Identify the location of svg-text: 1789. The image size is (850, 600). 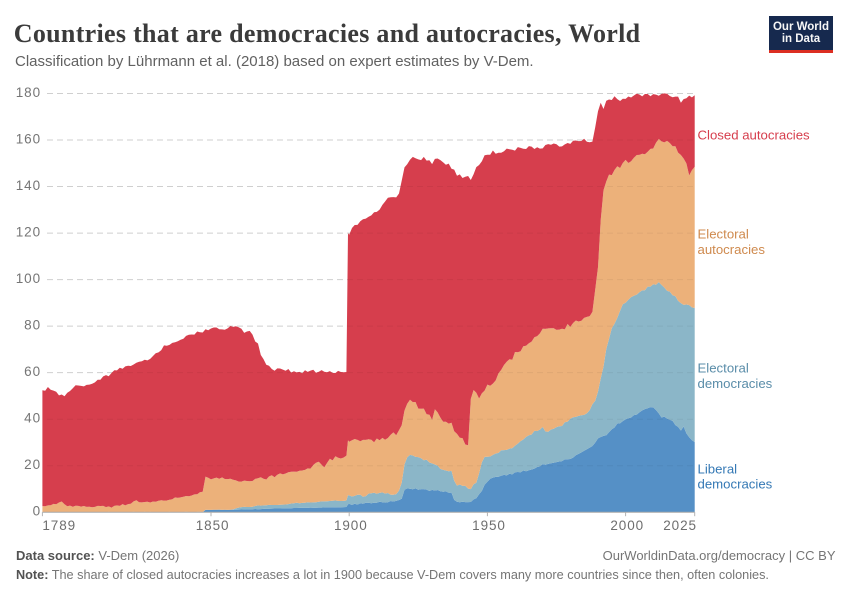
(59, 525).